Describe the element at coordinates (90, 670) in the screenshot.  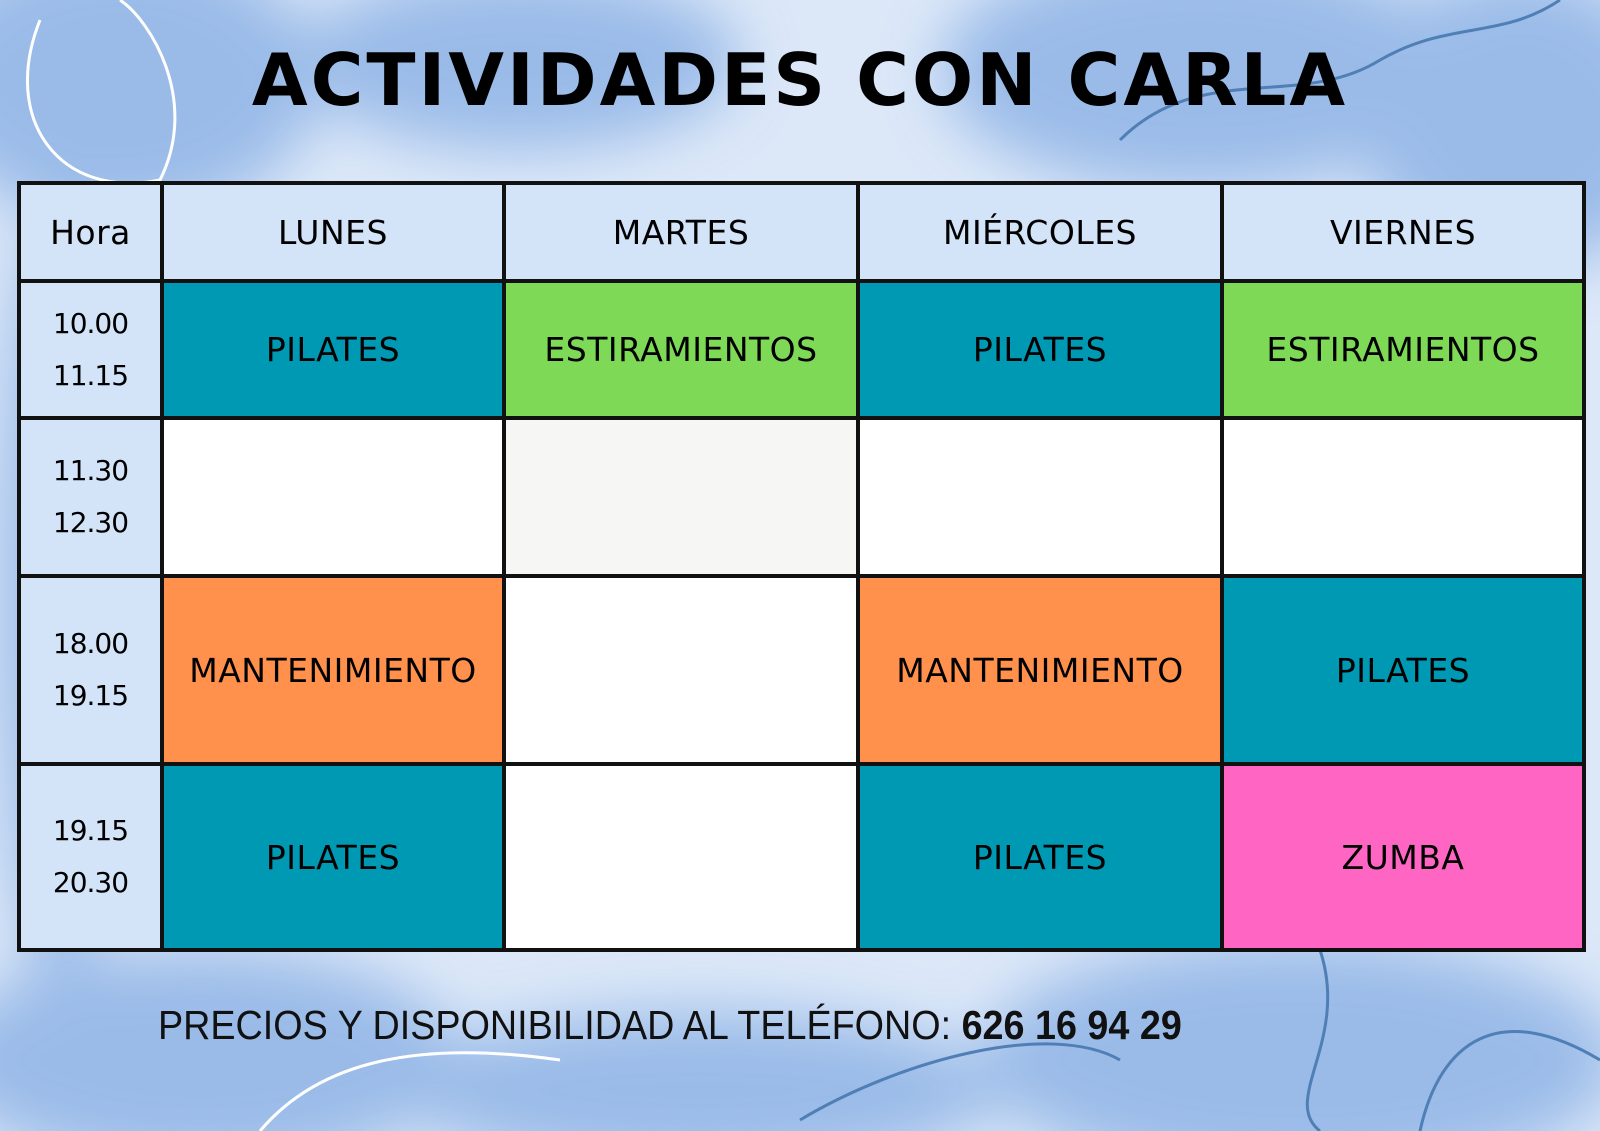
I see `time-cell: 18.00 19.15` at that location.